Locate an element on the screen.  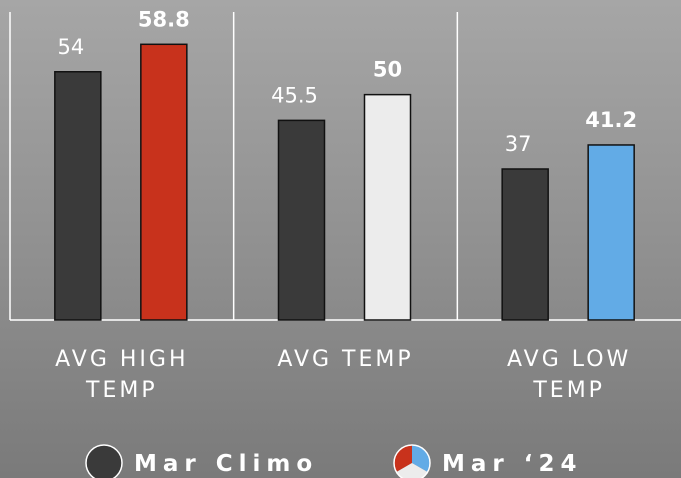
value-label-2024-0: 58.8 is located at coordinates (164, 19).